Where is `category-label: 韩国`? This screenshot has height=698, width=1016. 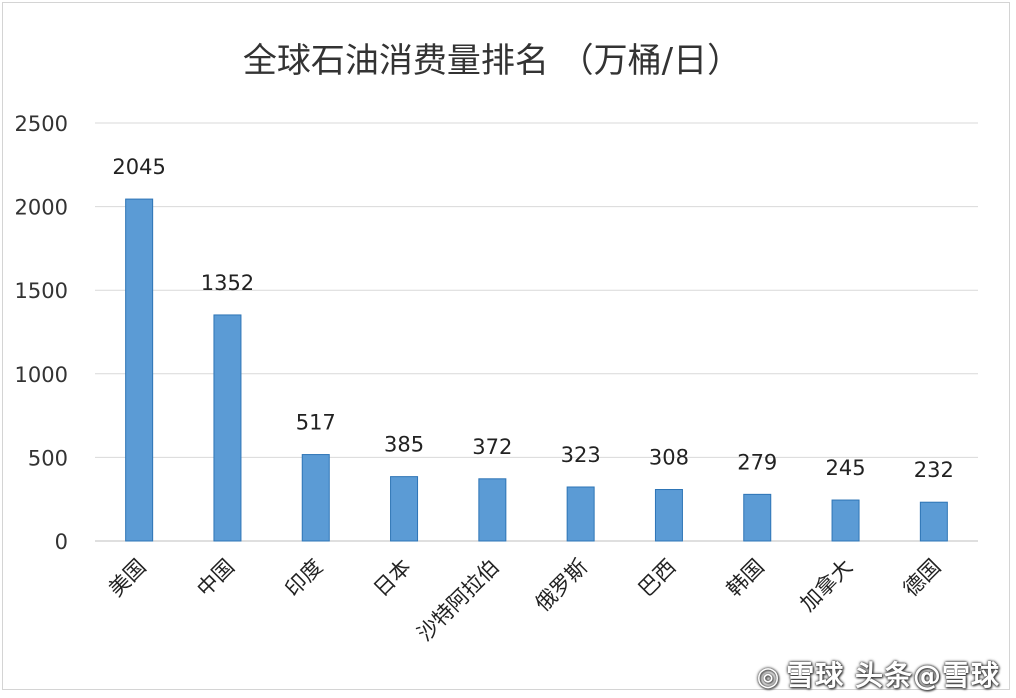
category-label: 韩国 is located at coordinates (745, 578).